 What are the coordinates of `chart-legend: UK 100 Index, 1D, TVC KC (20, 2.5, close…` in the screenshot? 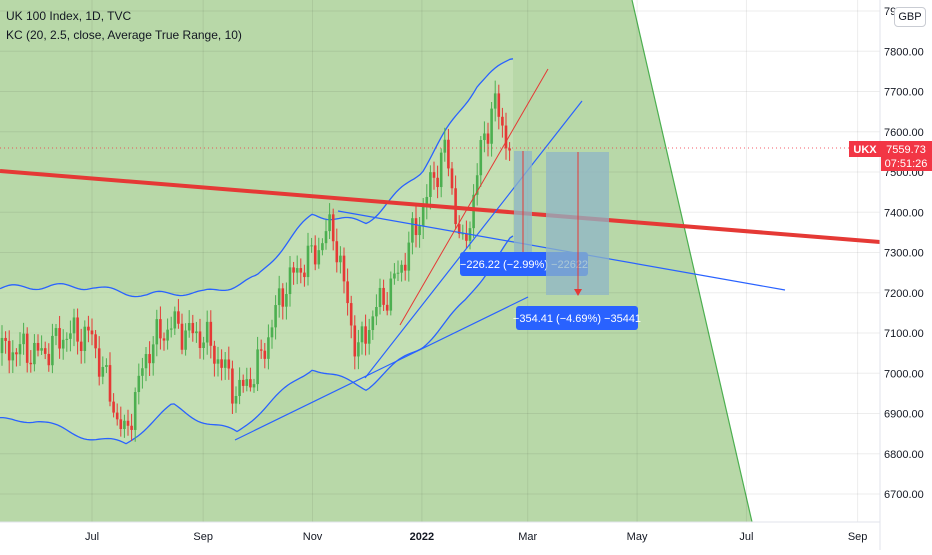 It's located at (124, 26).